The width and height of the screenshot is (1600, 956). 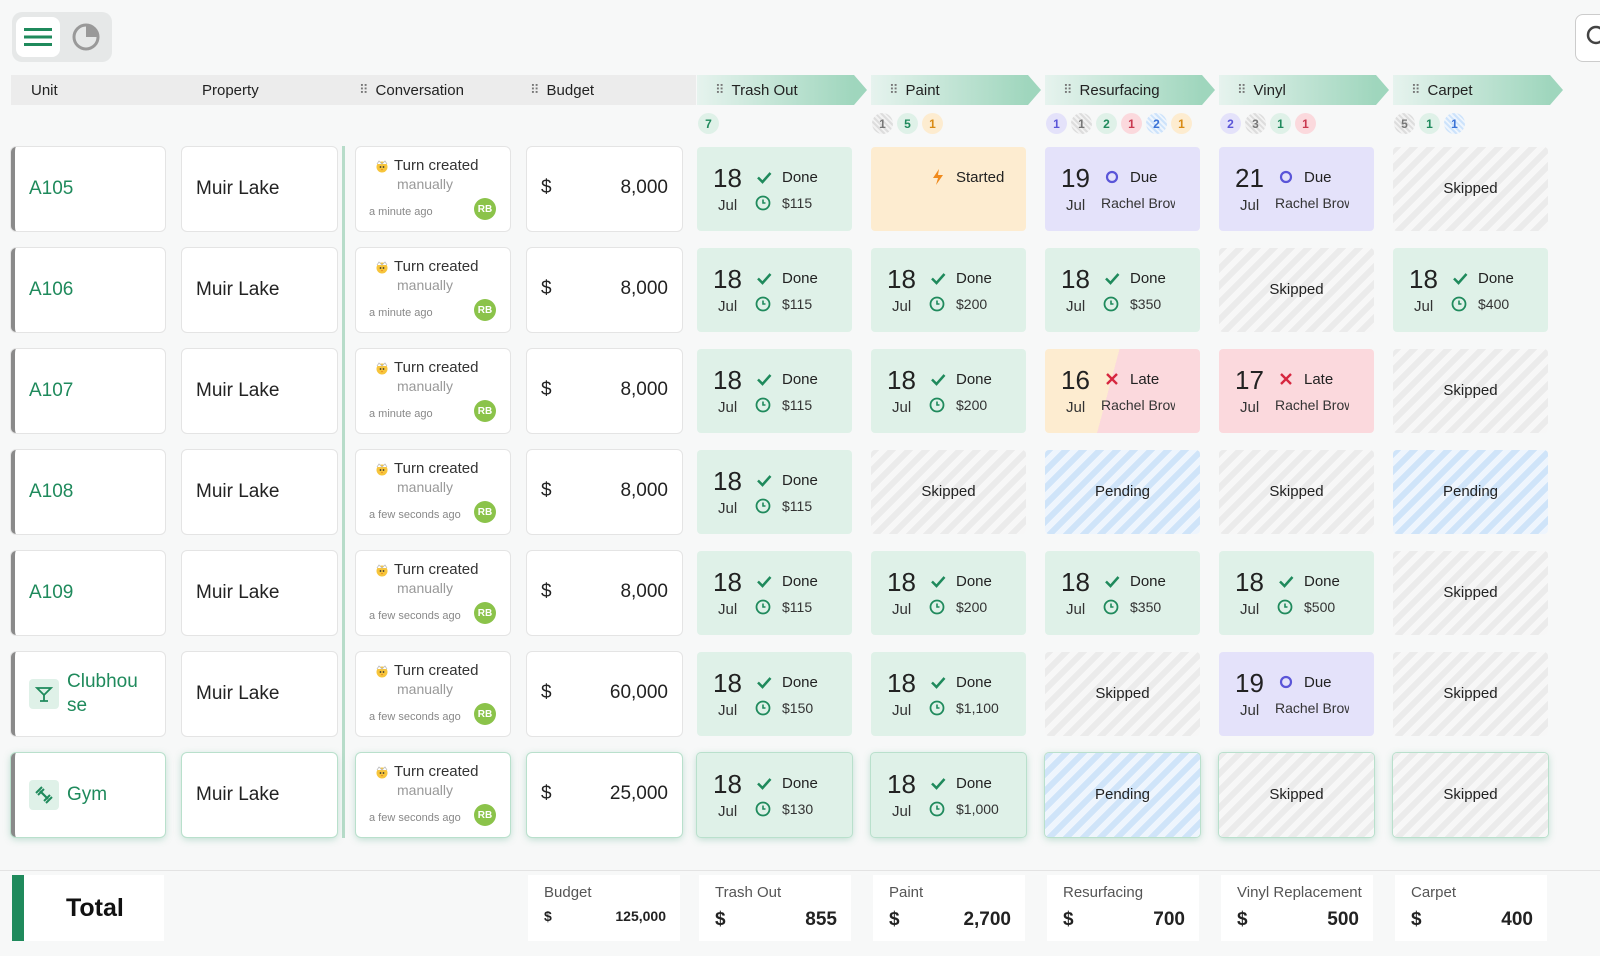 What do you see at coordinates (1056, 123) in the screenshot?
I see `count-due: 1` at bounding box center [1056, 123].